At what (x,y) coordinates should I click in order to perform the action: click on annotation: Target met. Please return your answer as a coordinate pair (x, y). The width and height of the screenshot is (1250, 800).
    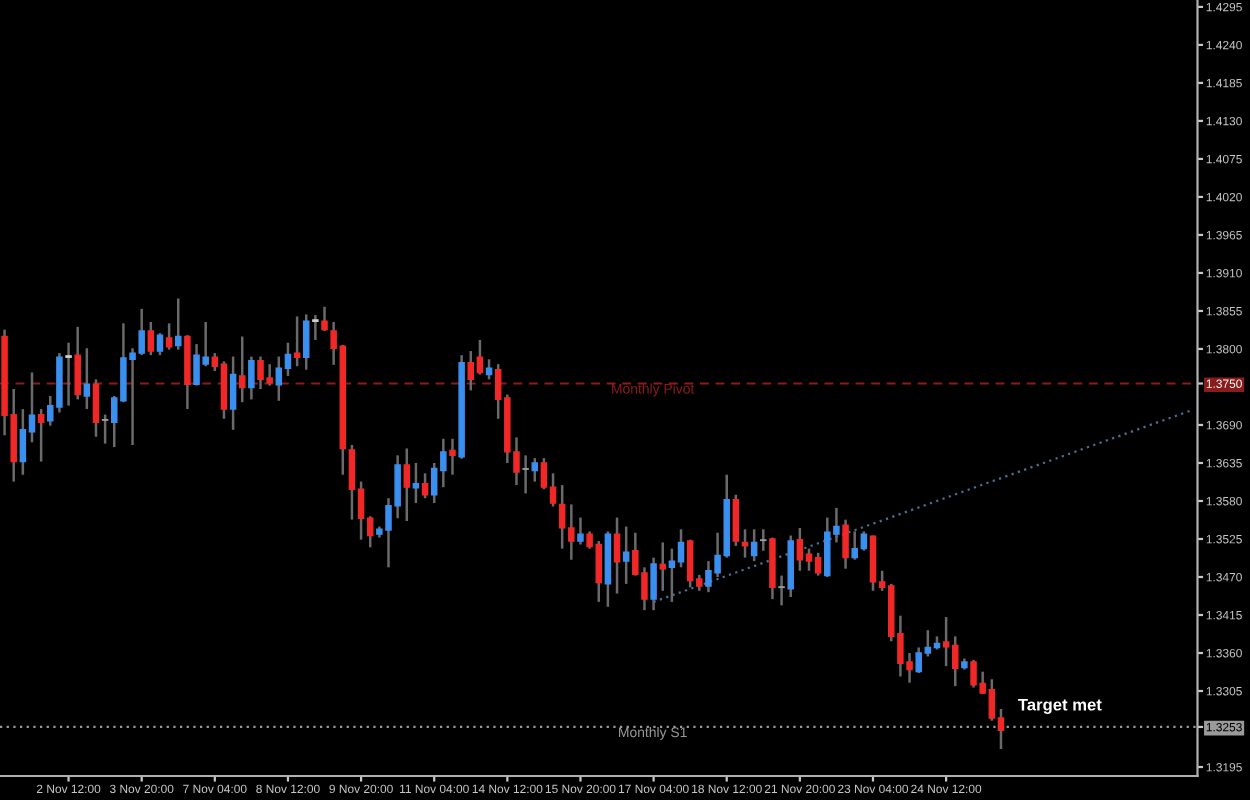
    Looking at the image, I should click on (1060, 706).